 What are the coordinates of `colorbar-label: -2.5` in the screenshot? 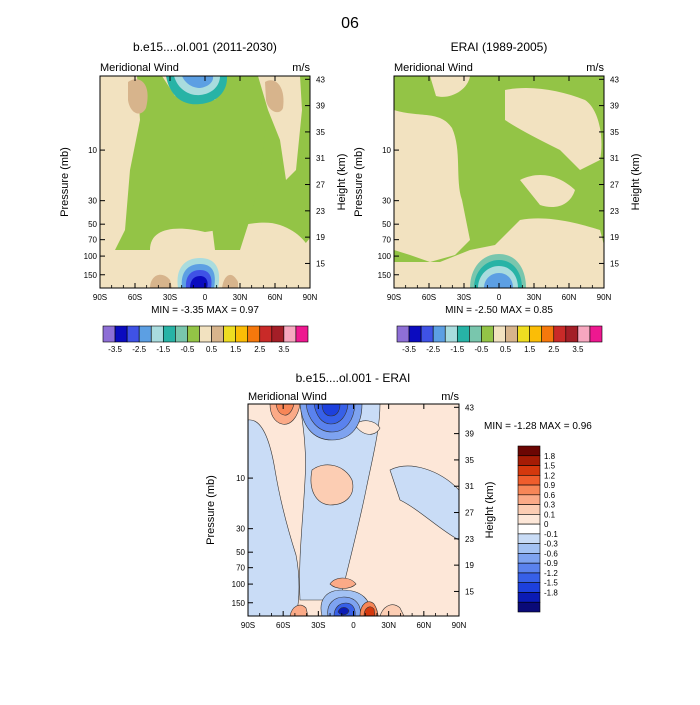 It's located at (139, 349).